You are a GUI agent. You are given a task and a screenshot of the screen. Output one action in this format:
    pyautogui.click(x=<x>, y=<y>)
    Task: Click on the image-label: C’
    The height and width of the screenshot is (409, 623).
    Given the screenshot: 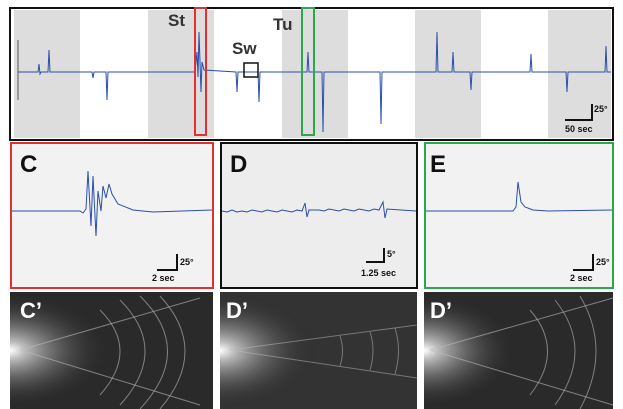 What is the action you would take?
    pyautogui.click(x=31, y=310)
    